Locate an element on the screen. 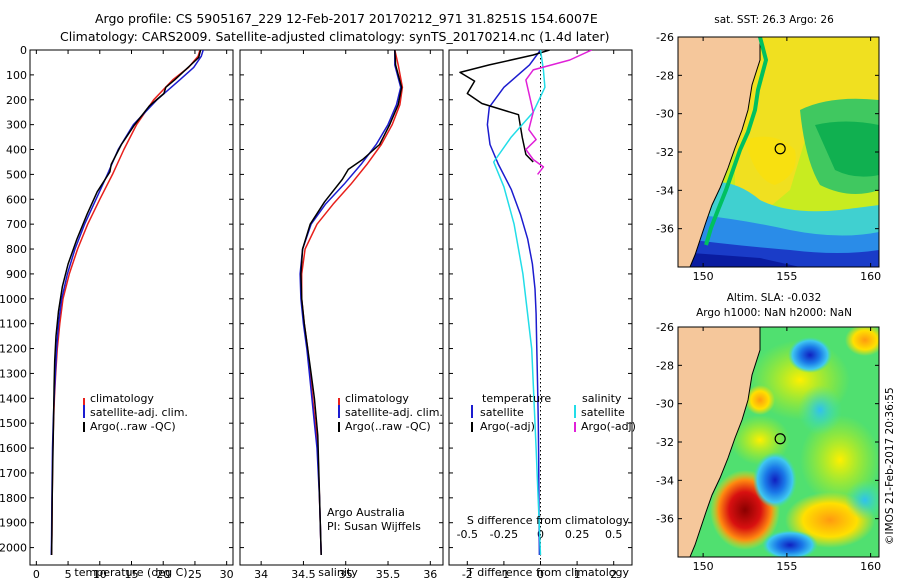  difference-series-salinity-argo-adj is located at coordinates (559, 112).